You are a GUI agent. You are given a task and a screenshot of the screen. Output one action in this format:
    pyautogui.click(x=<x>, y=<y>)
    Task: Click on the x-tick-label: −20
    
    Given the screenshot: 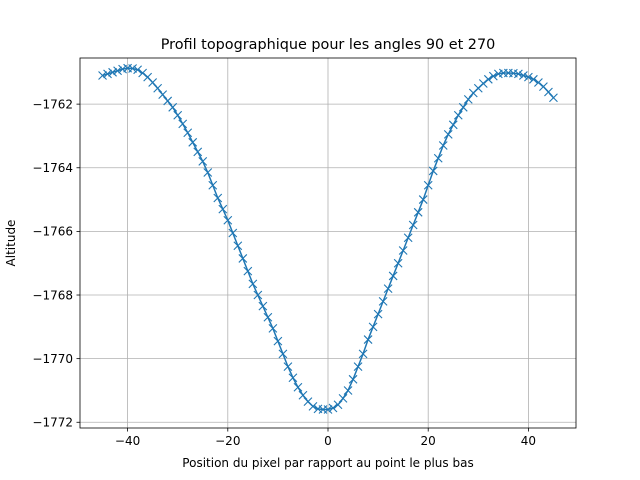 What is the action you would take?
    pyautogui.click(x=227, y=441)
    